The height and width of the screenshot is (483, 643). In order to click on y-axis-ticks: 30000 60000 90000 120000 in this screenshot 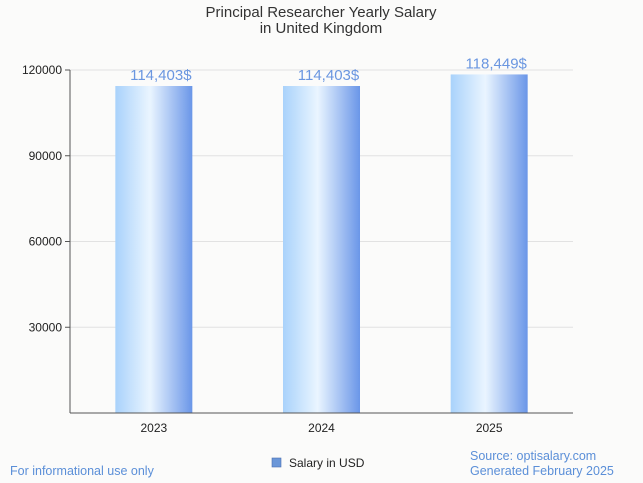, I will do `click(46, 198)`.